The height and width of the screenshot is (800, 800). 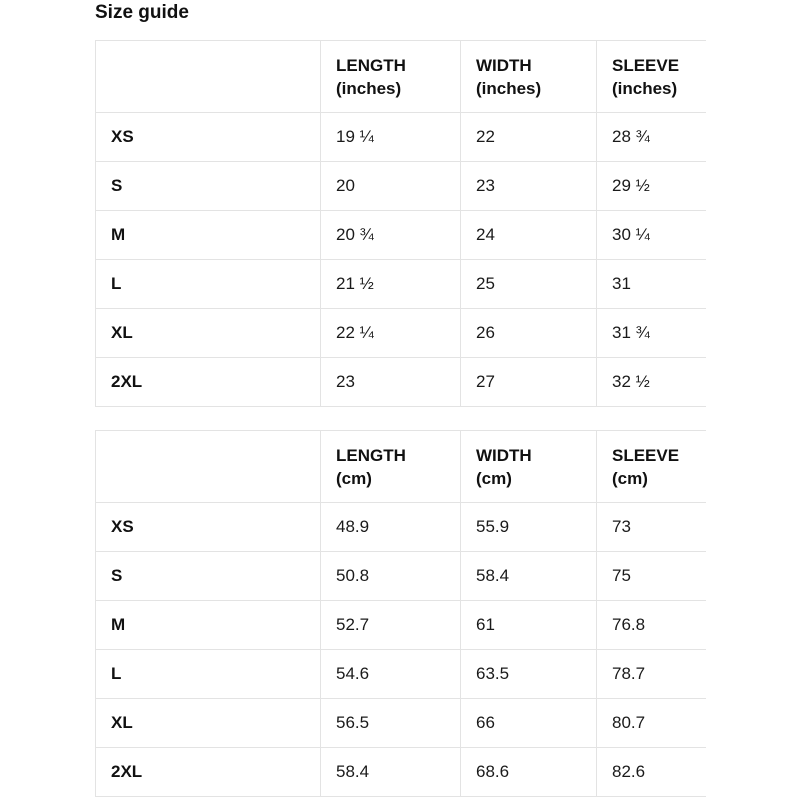 I want to click on length-cell: 19 ¼, so click(x=390, y=137).